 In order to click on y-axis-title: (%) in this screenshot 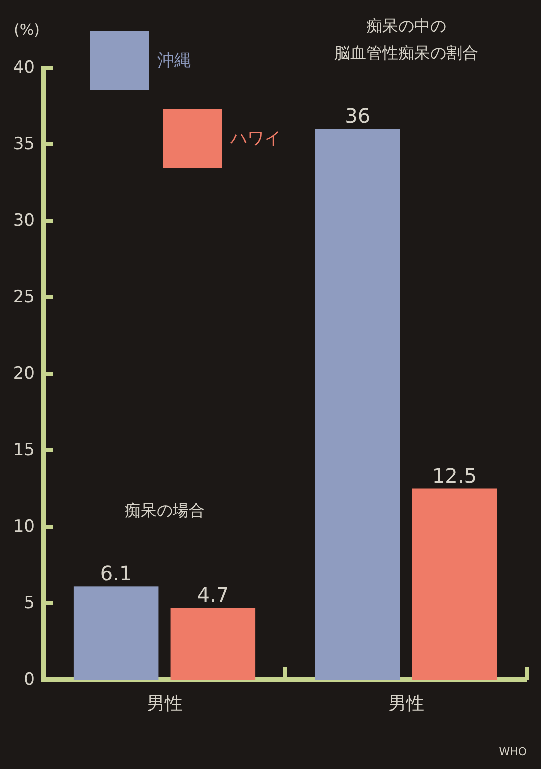, I will do `click(27, 30)`.